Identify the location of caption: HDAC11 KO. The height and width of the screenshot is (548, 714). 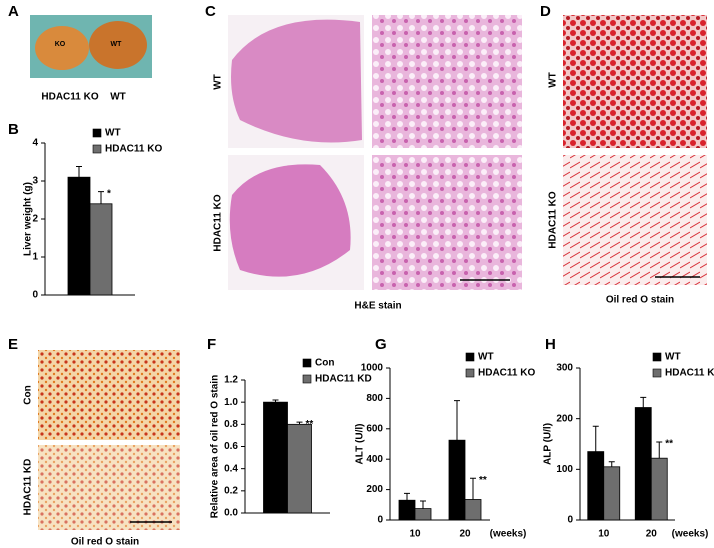
(69, 97).